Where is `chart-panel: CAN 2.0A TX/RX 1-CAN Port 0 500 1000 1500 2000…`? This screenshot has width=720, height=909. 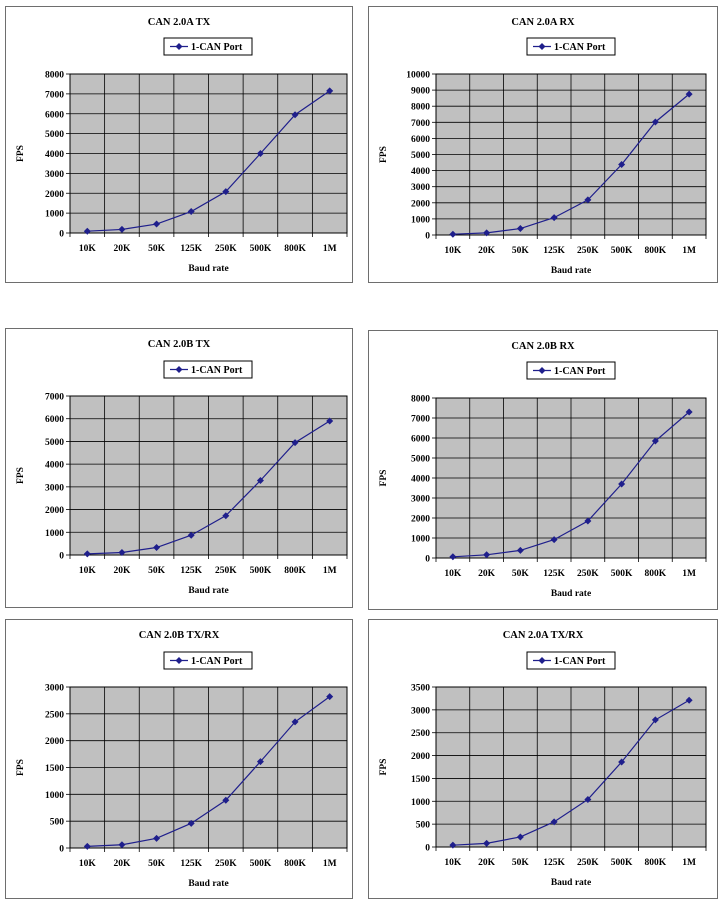 chart-panel: CAN 2.0A TX/RX 1-CAN Port 0 500 1000 1500 2000… is located at coordinates (543, 759).